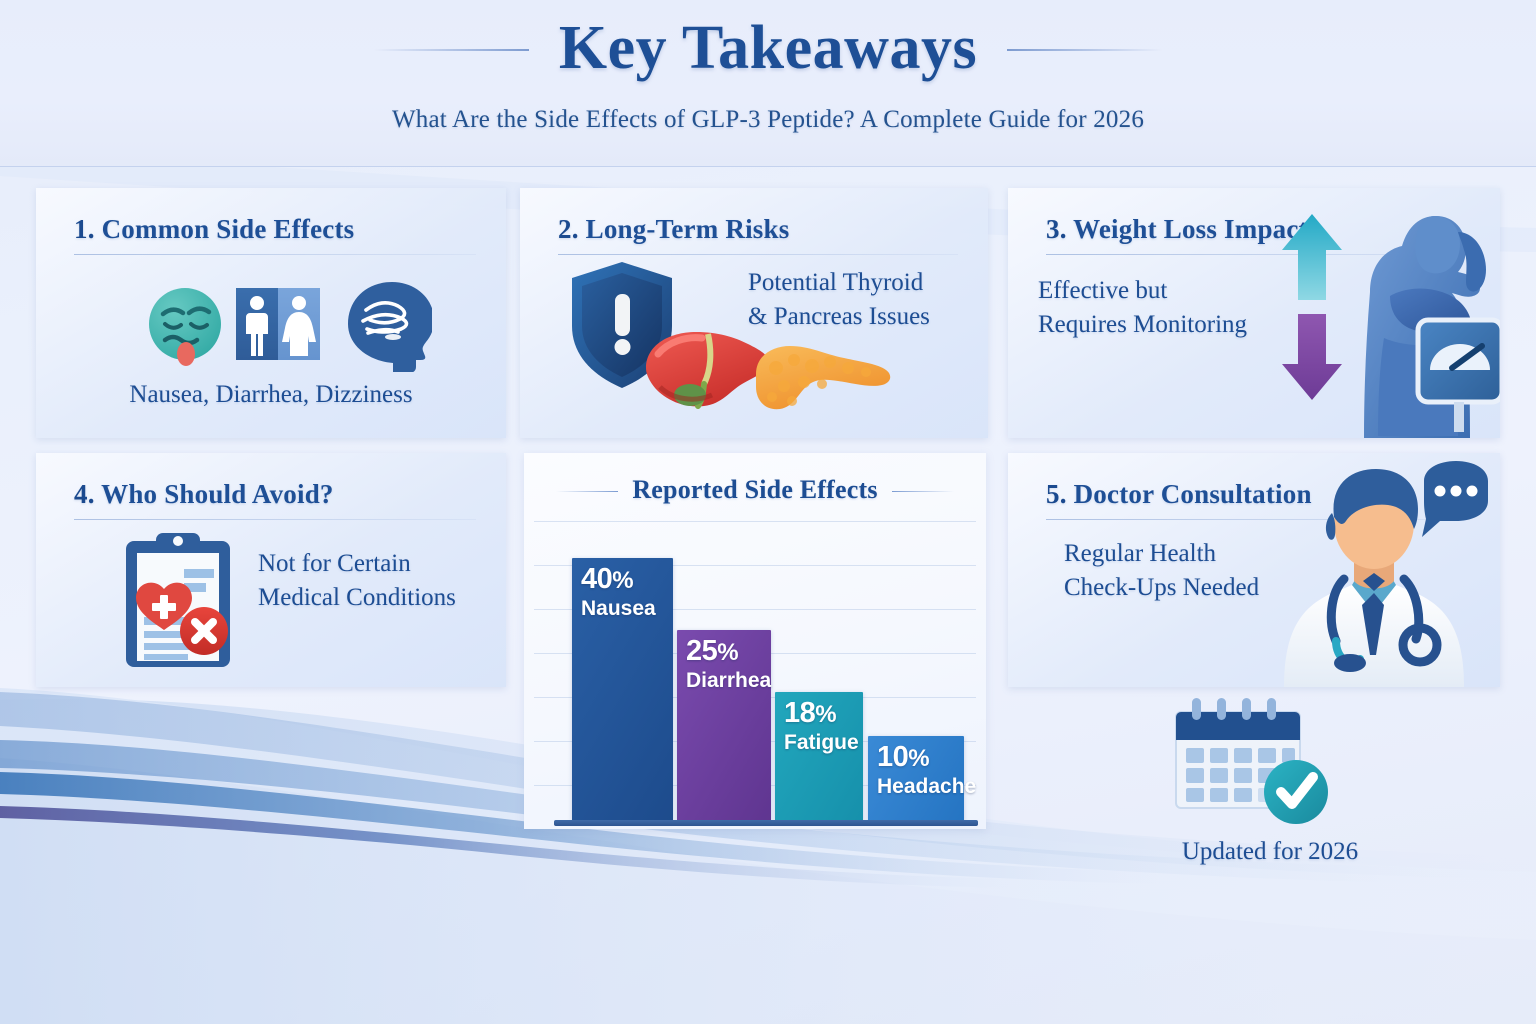 This screenshot has width=1536, height=1024. Describe the element at coordinates (1296, 792) in the screenshot. I see `check-circle-icon` at that location.